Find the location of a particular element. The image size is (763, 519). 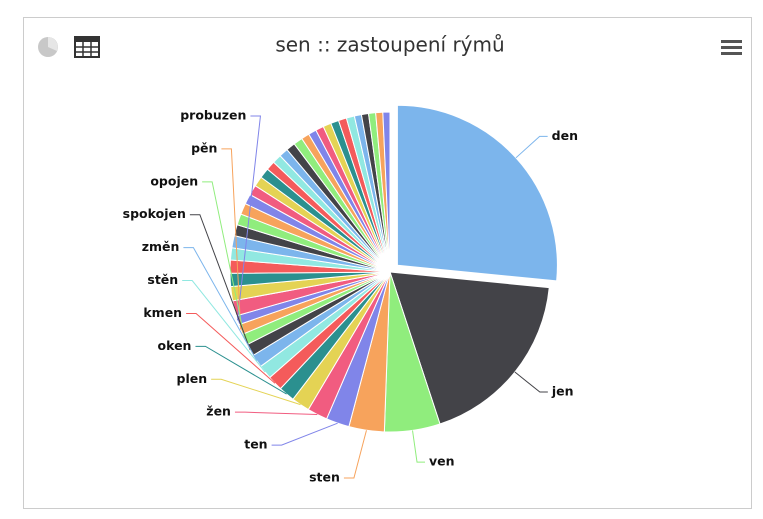

data-label: jen is located at coordinates (562, 391).